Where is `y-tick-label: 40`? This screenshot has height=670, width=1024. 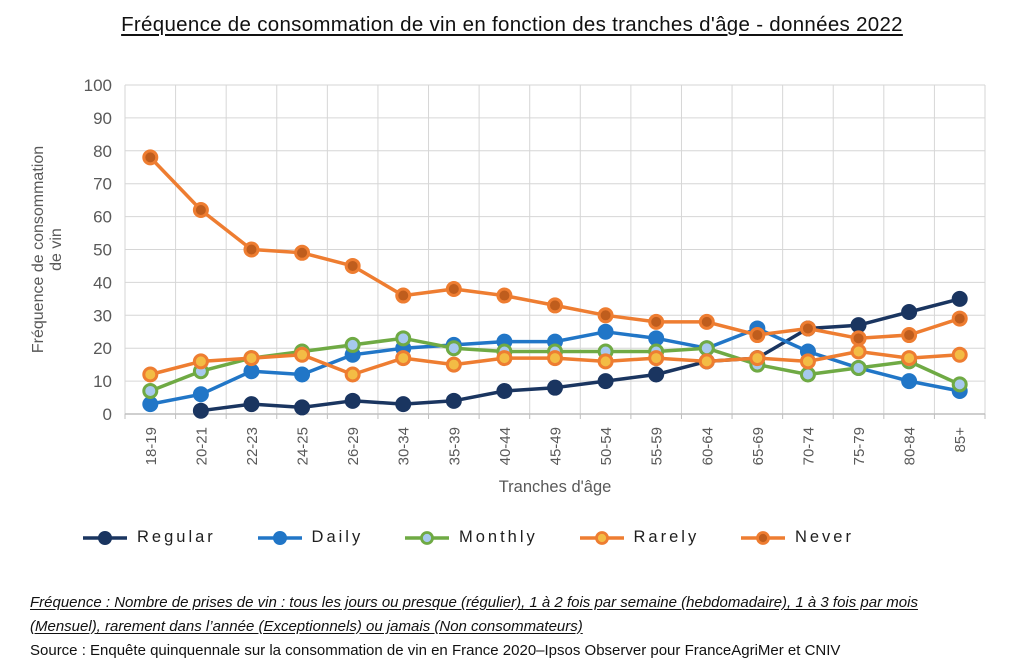 y-tick-label: 40 is located at coordinates (102, 282).